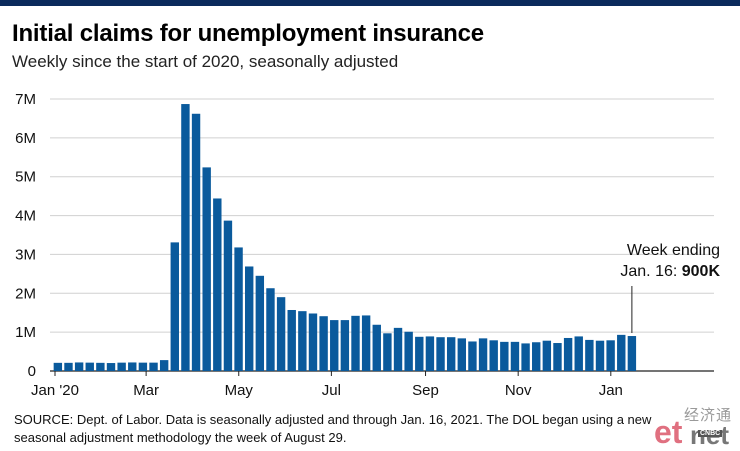 Image resolution: width=740 pixels, height=451 pixels. What do you see at coordinates (710, 433) in the screenshot?
I see `watermark-cnbc-text: CNBC` at bounding box center [710, 433].